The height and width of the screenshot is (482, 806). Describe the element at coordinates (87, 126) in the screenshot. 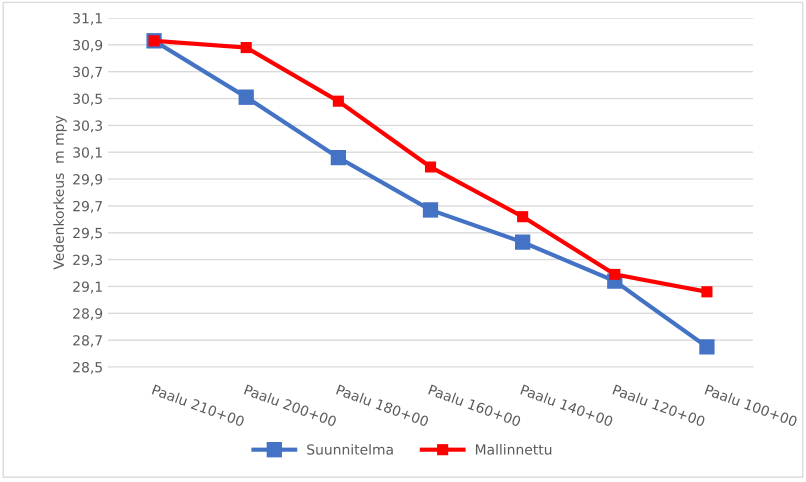

I see `y-tick-label: 30,3` at that location.